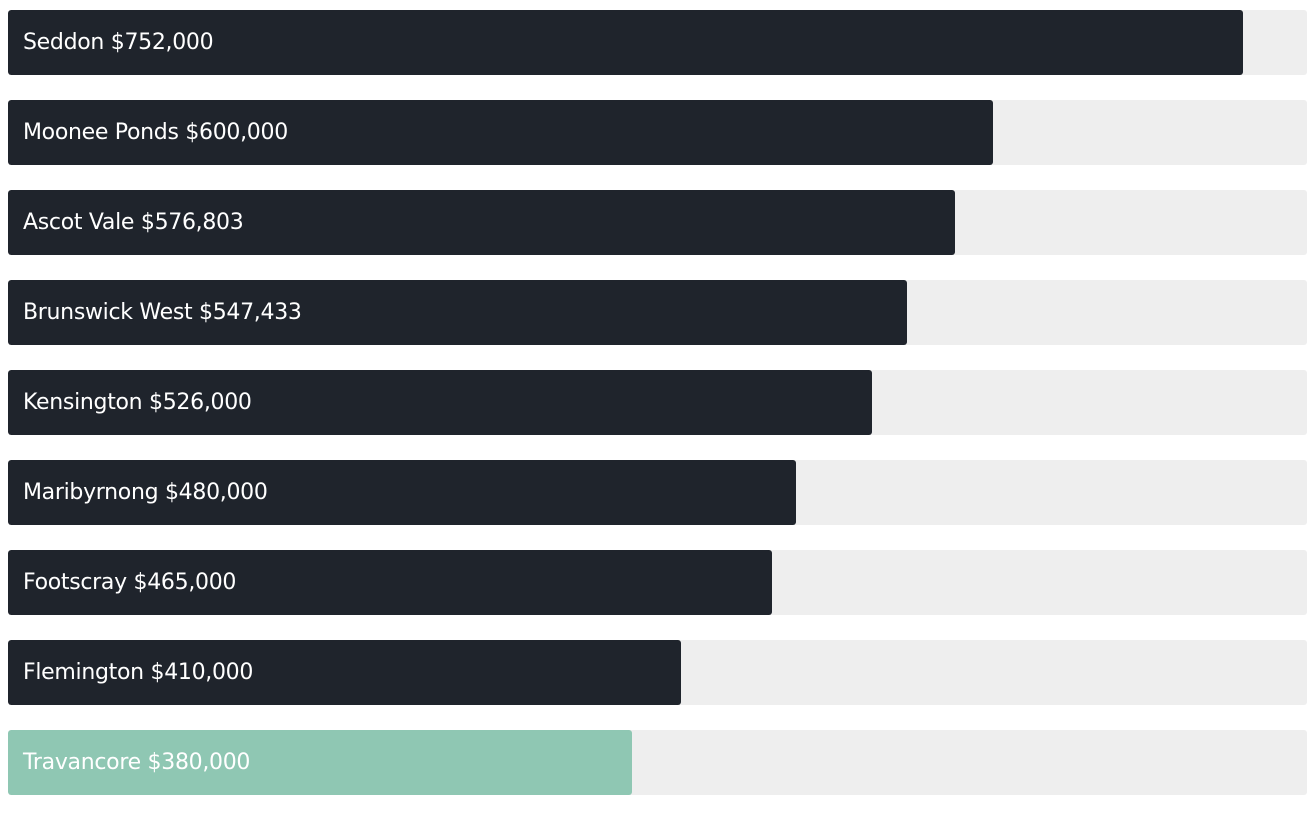 The width and height of the screenshot is (1315, 820). I want to click on bar-track: Maribyrnong $480,000, so click(657, 492).